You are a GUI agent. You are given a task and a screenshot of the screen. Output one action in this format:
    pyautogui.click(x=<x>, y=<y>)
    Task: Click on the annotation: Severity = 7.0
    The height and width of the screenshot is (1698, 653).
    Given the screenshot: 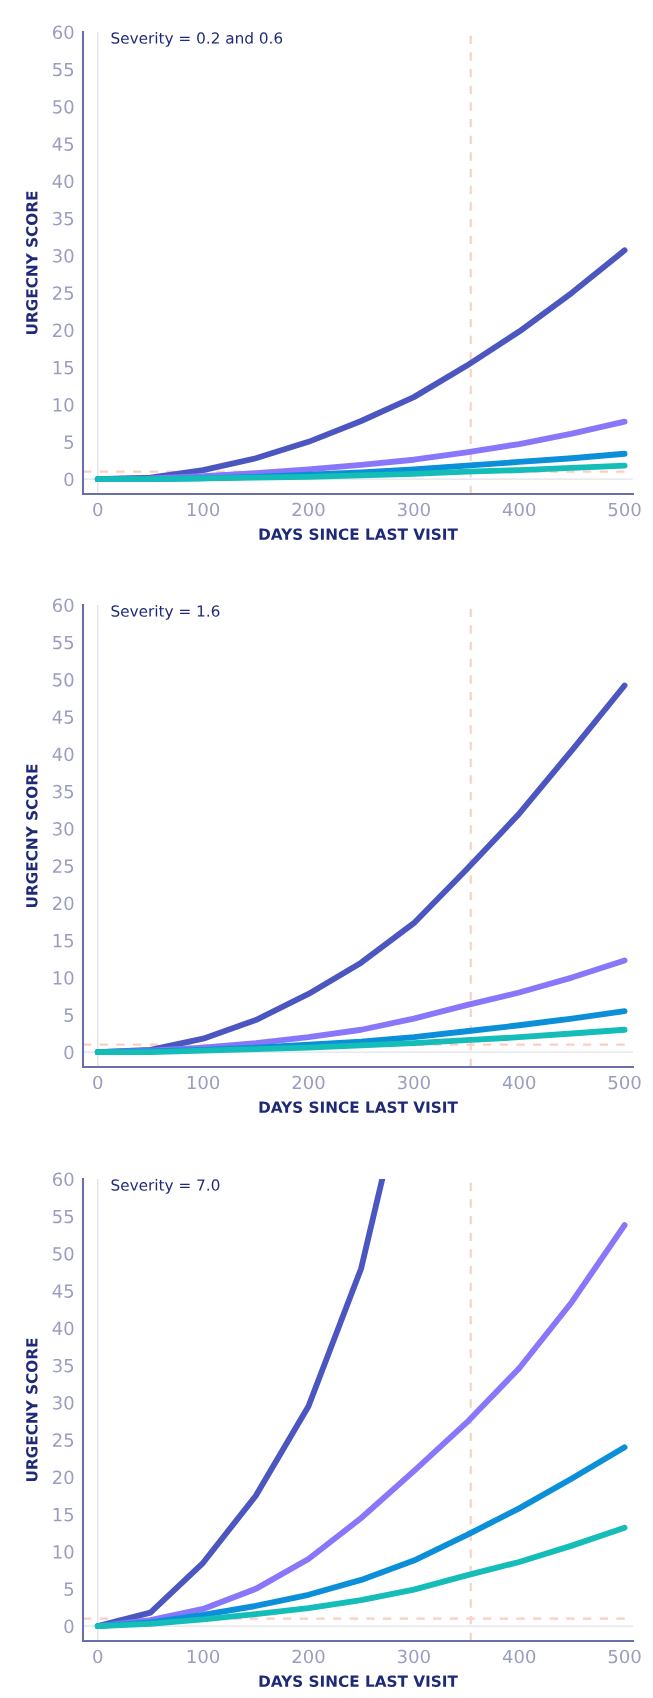 What is the action you would take?
    pyautogui.click(x=165, y=1186)
    